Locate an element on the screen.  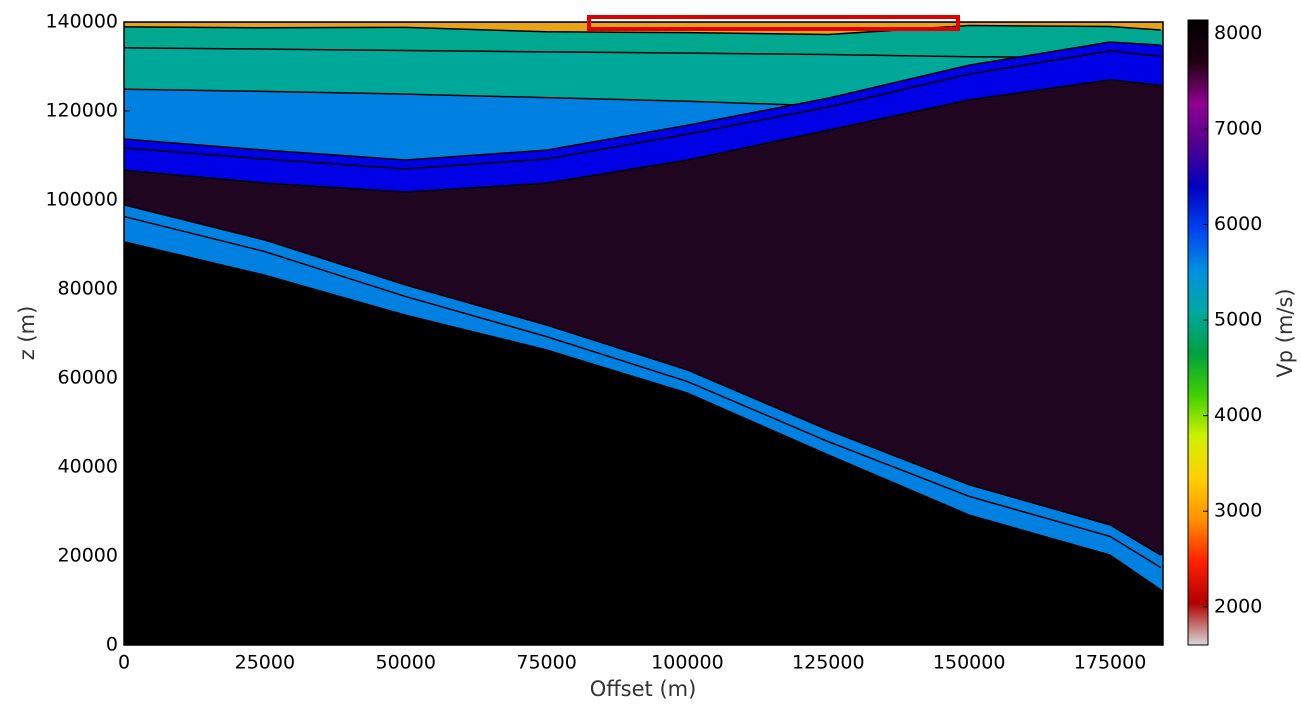
colorbar is located at coordinates (1198, 332).